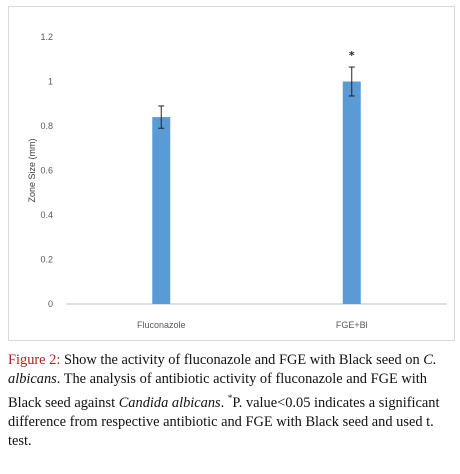 Image resolution: width=460 pixels, height=474 pixels. Describe the element at coordinates (222, 369) in the screenshot. I see `caption-species-short: C. albicans` at that location.